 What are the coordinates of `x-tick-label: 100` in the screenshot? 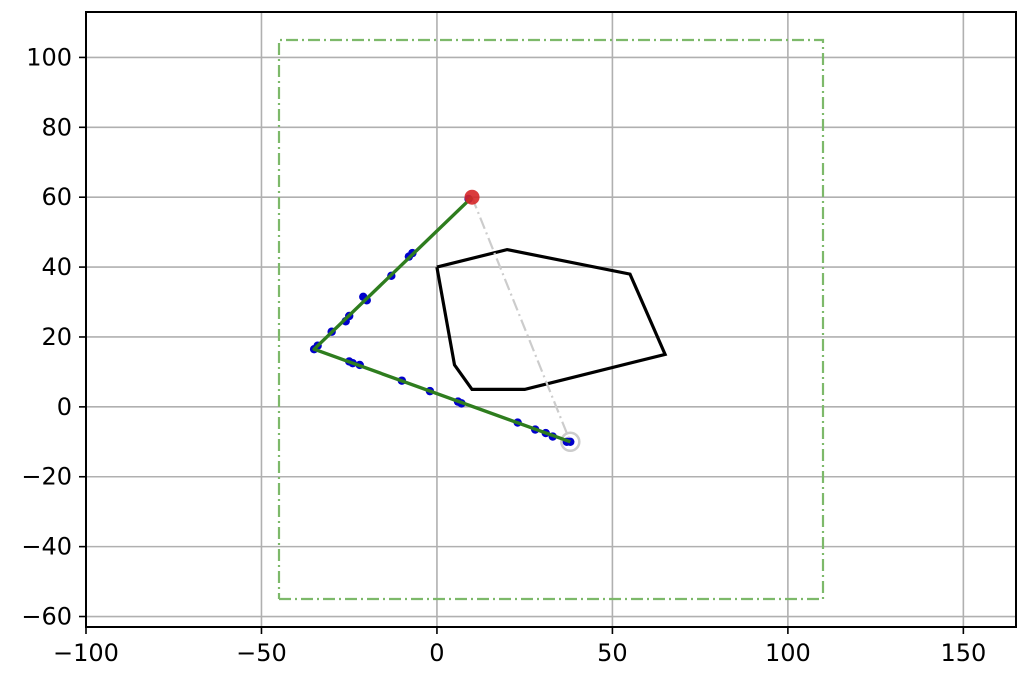 It's located at (788, 653).